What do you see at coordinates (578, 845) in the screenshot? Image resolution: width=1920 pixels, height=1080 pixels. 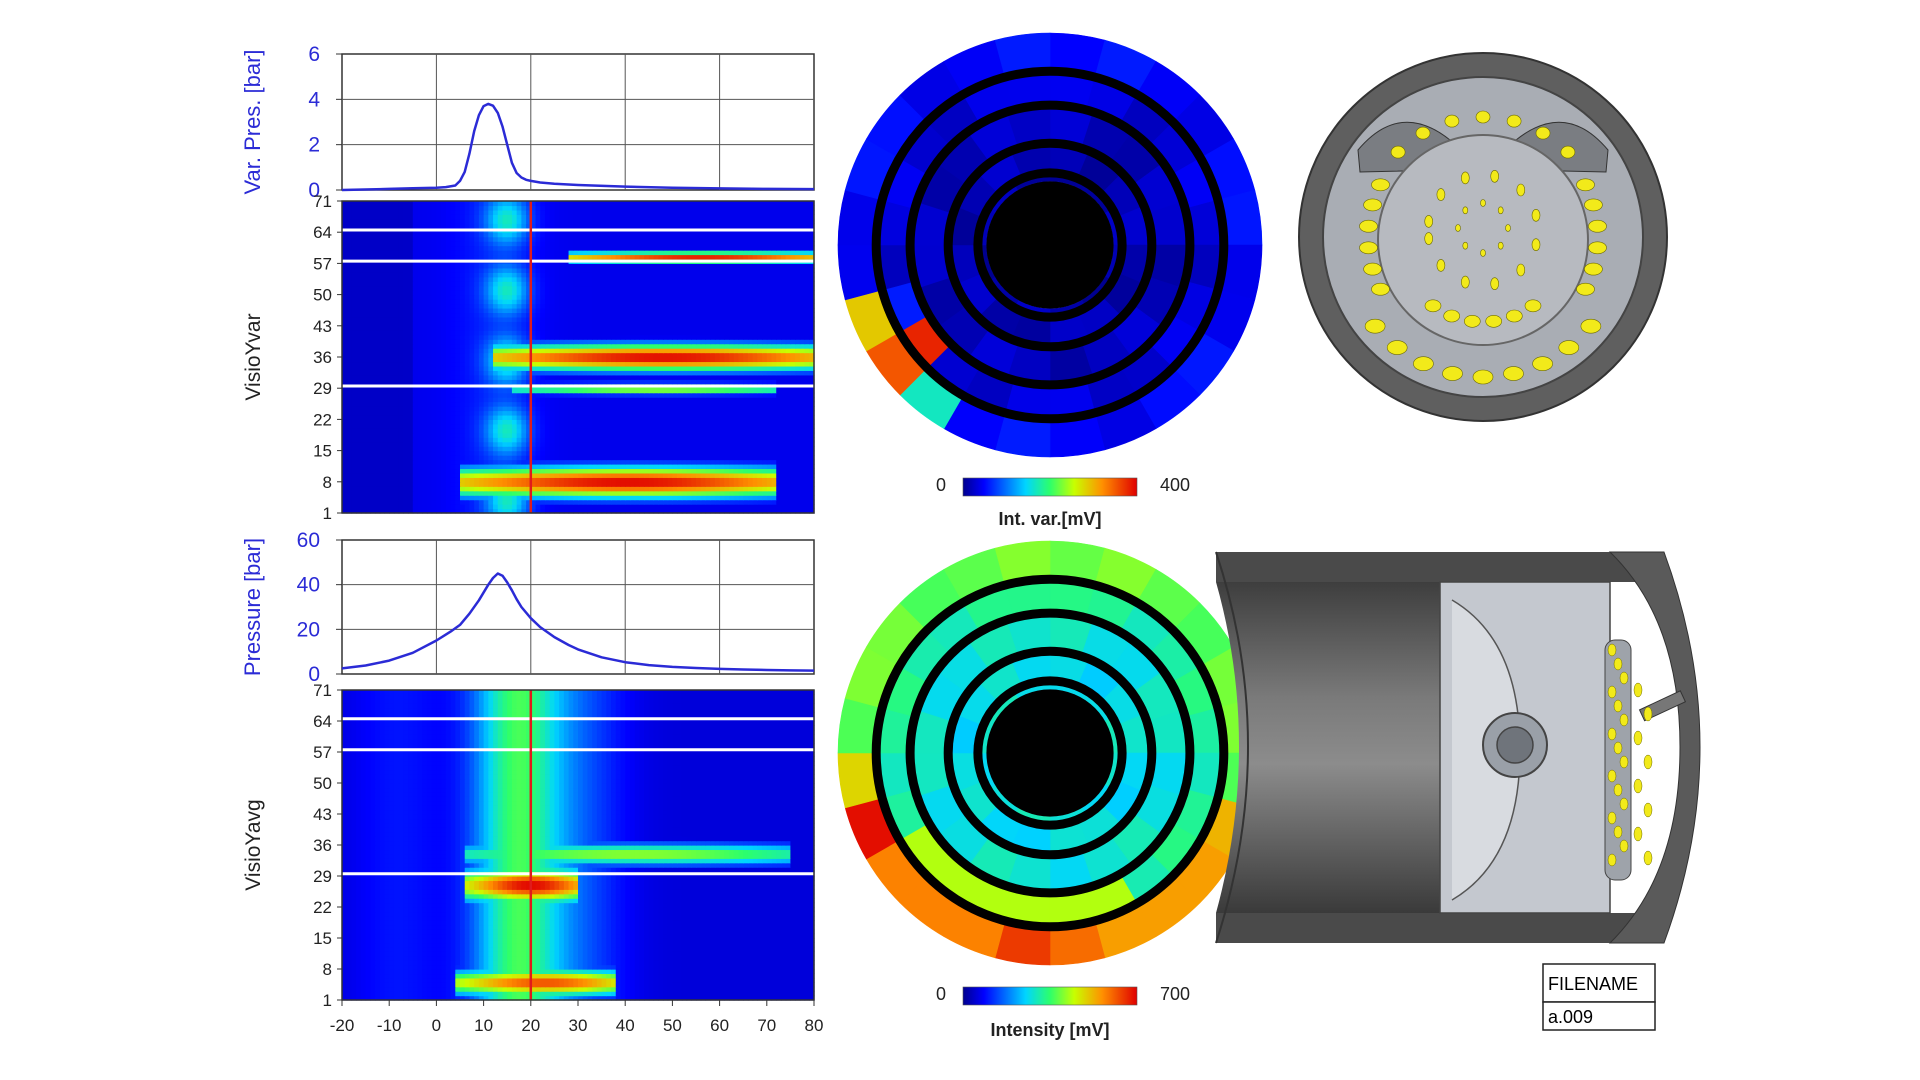 I see `visio-yavg-heatmap-cells` at bounding box center [578, 845].